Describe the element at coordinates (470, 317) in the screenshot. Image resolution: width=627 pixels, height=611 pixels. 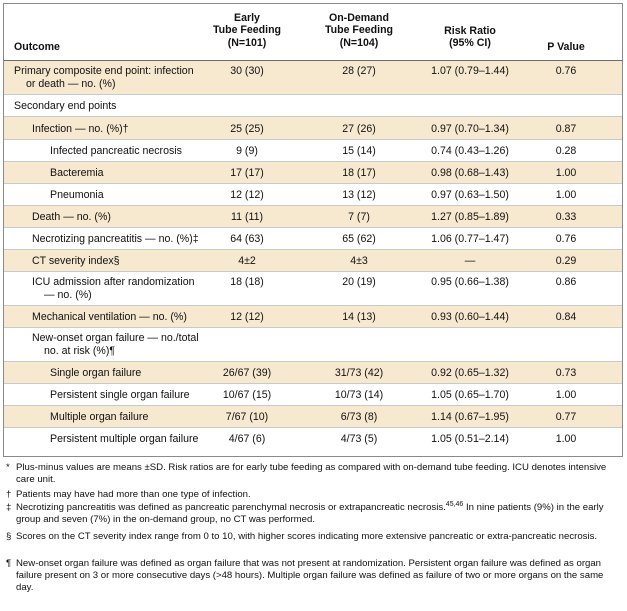
I see `row-risk-ratio: 0.93 (0.60–1.44)` at that location.